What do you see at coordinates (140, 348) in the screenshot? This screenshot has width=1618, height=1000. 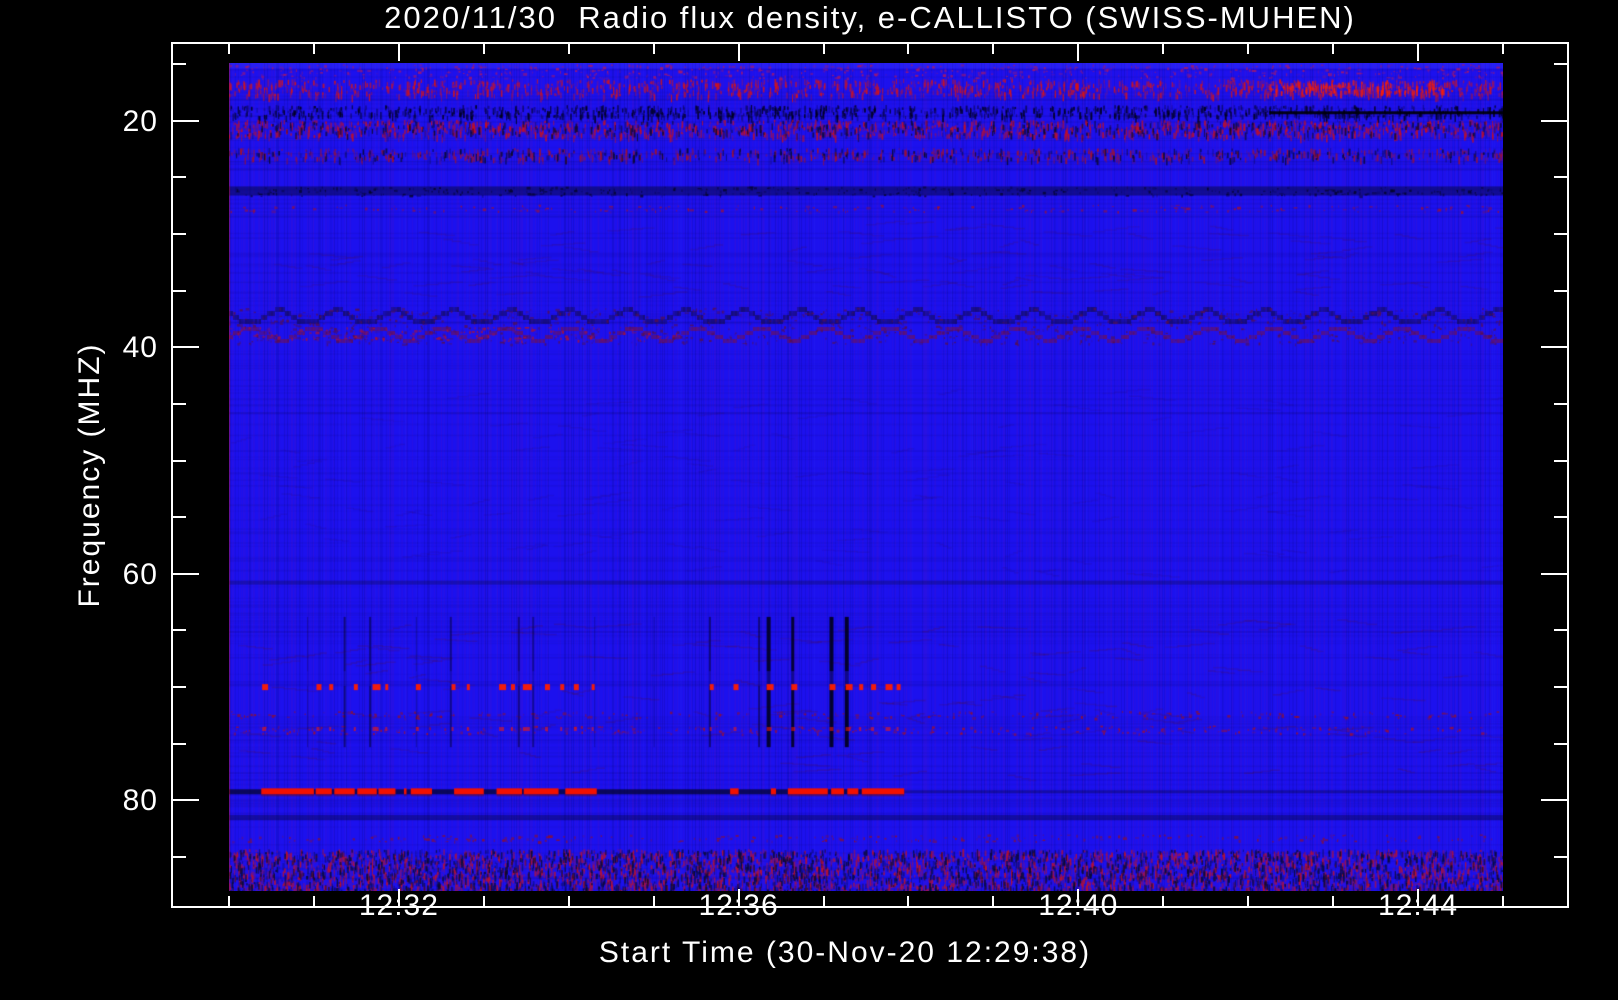 I see `y-tick-label: 40` at bounding box center [140, 348].